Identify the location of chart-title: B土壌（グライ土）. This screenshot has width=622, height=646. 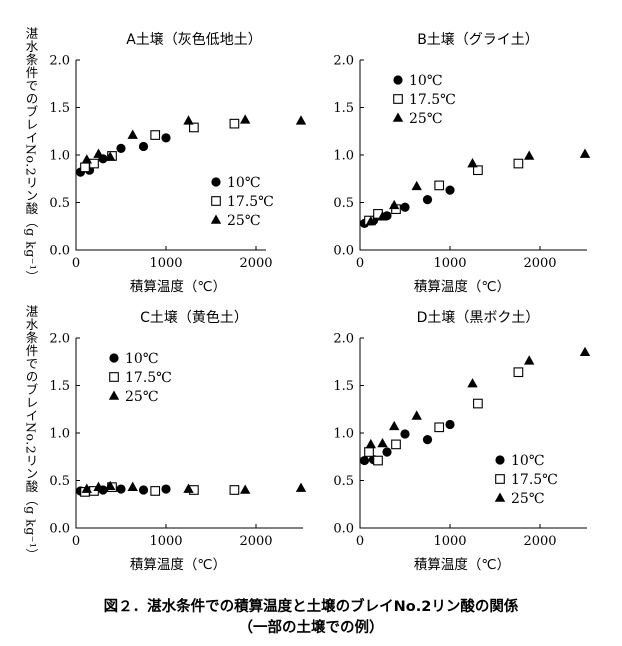
(478, 40).